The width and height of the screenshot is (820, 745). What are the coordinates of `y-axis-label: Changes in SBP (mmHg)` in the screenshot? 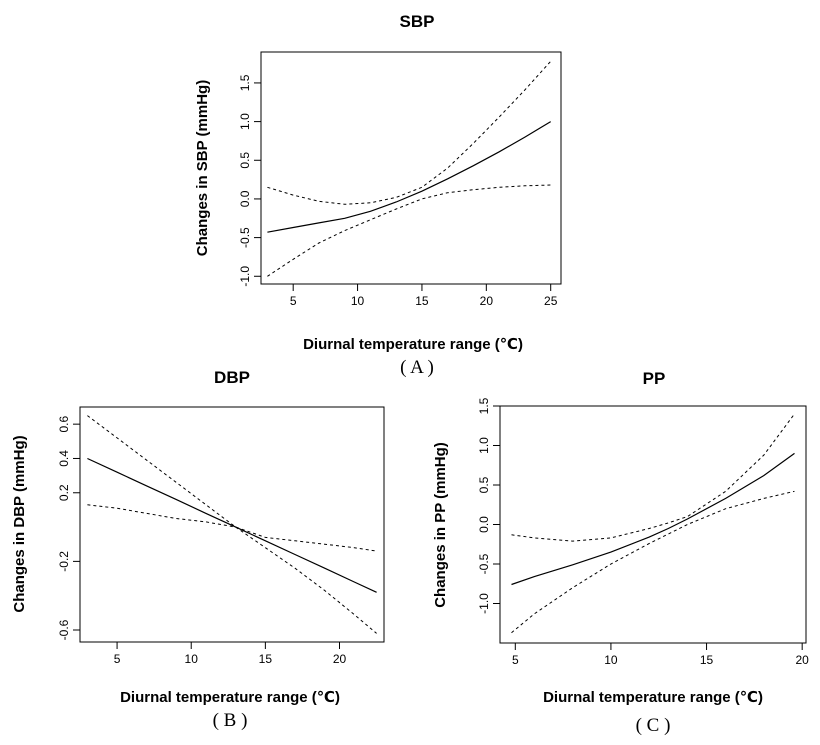 It's located at (202, 168).